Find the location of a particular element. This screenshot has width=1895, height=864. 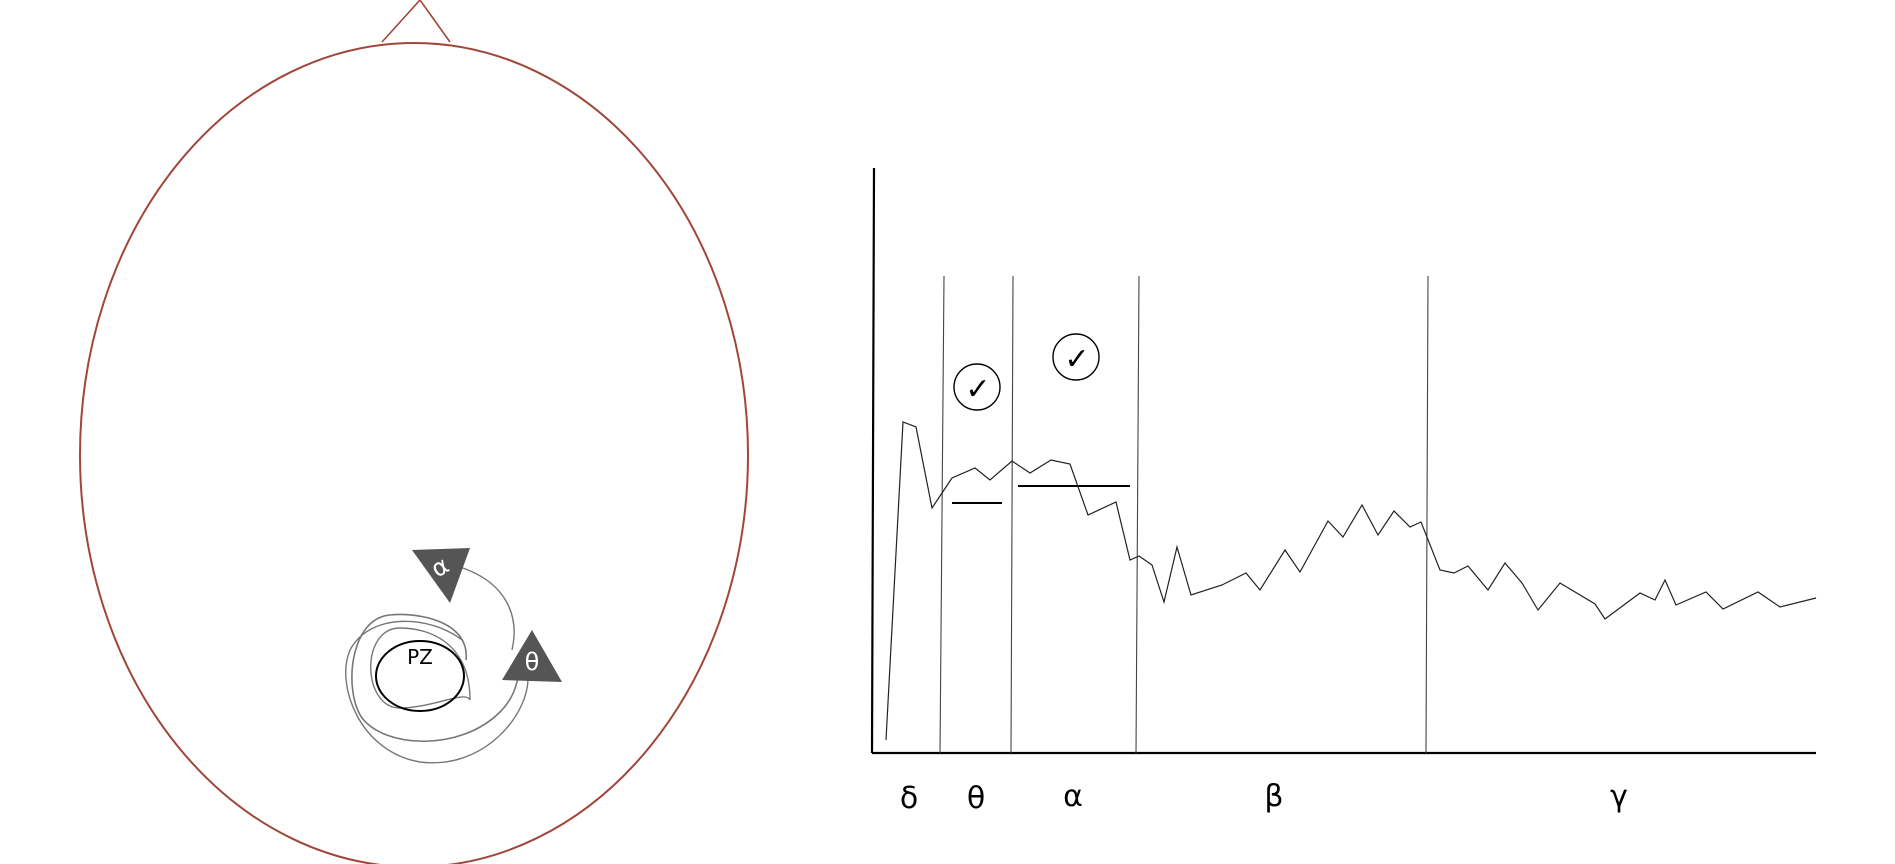

marker-theta-triangle is located at coordinates (532, 656).